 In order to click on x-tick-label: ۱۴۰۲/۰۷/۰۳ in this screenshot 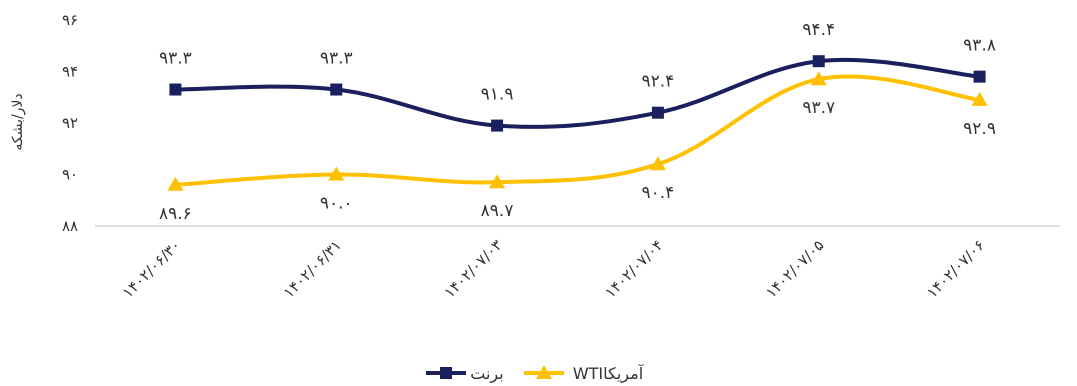, I will do `click(472, 268)`.